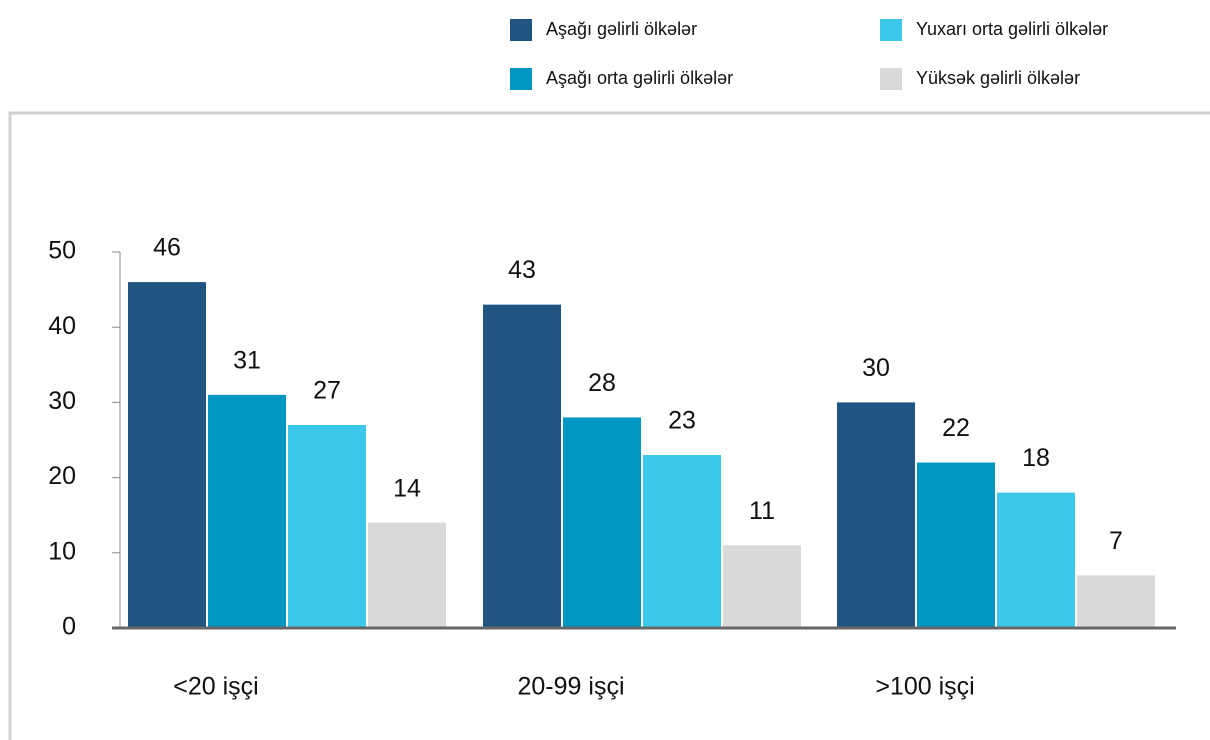 This screenshot has height=740, width=1210. What do you see at coordinates (682, 421) in the screenshot?
I see `bar-value-label: 23` at bounding box center [682, 421].